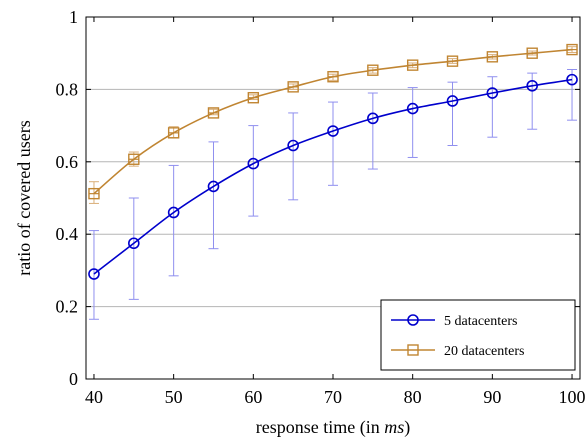 Image resolution: width=587 pixels, height=441 pixels. I want to click on y-tick-label: 1, so click(73, 17).